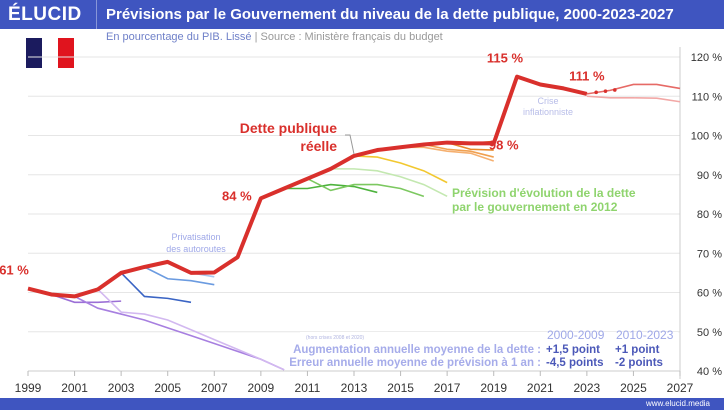 The height and width of the screenshot is (410, 724). Describe the element at coordinates (639, 363) in the screenshot. I see `stats-value: -2 points` at that location.